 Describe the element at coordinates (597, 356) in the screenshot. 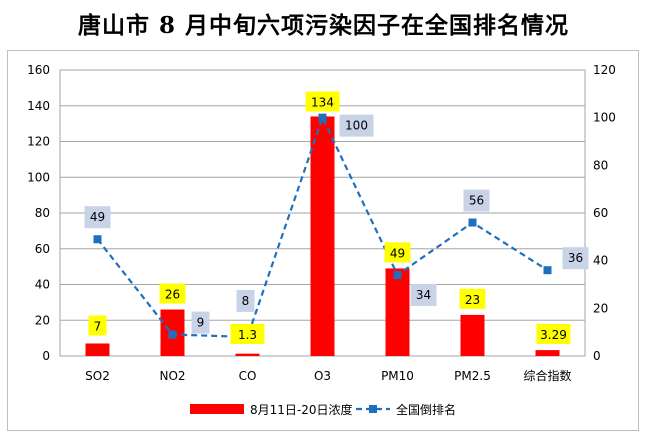

I see `y-right-tick-label: 0` at that location.